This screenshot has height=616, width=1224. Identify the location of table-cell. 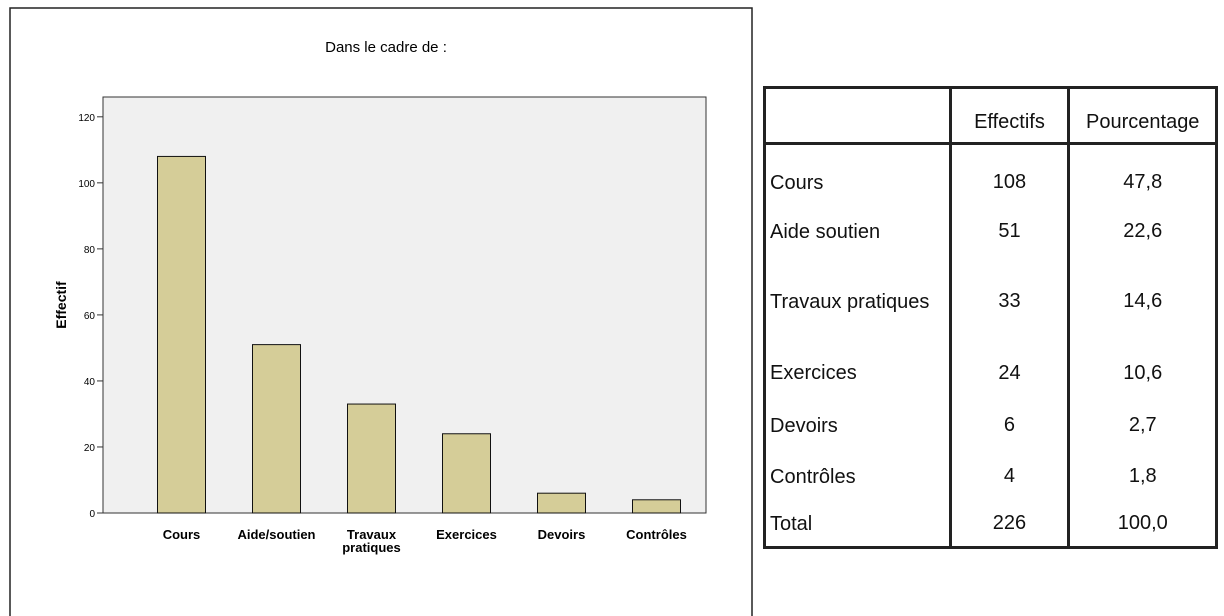
(856, 116).